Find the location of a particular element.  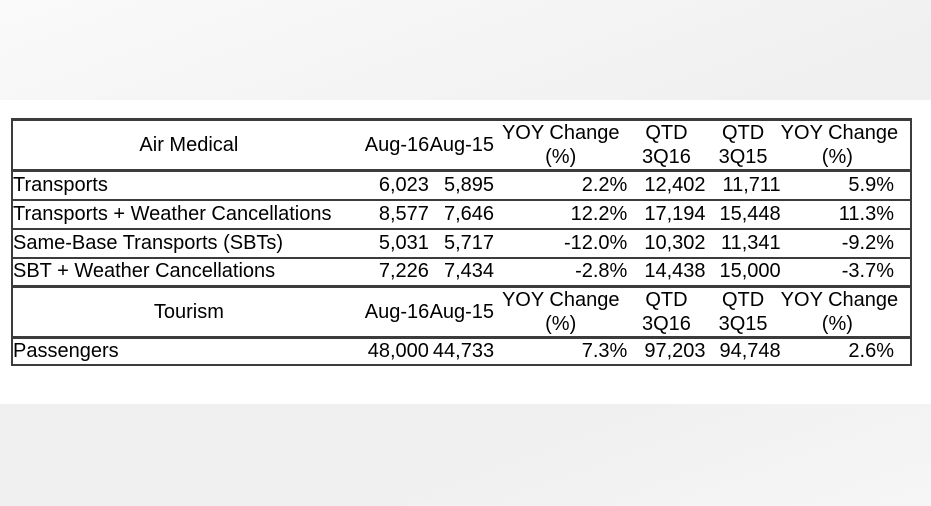

cell-value: 11.3% is located at coordinates (845, 213).